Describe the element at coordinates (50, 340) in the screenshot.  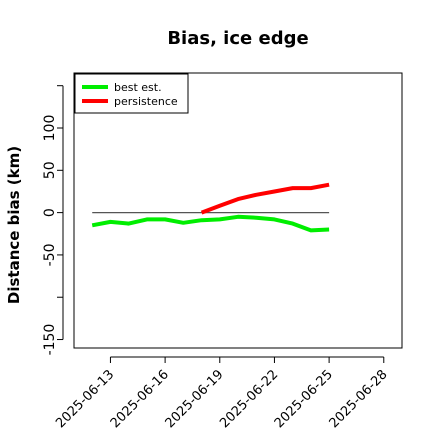
I see `y-tick-label: -150` at that location.